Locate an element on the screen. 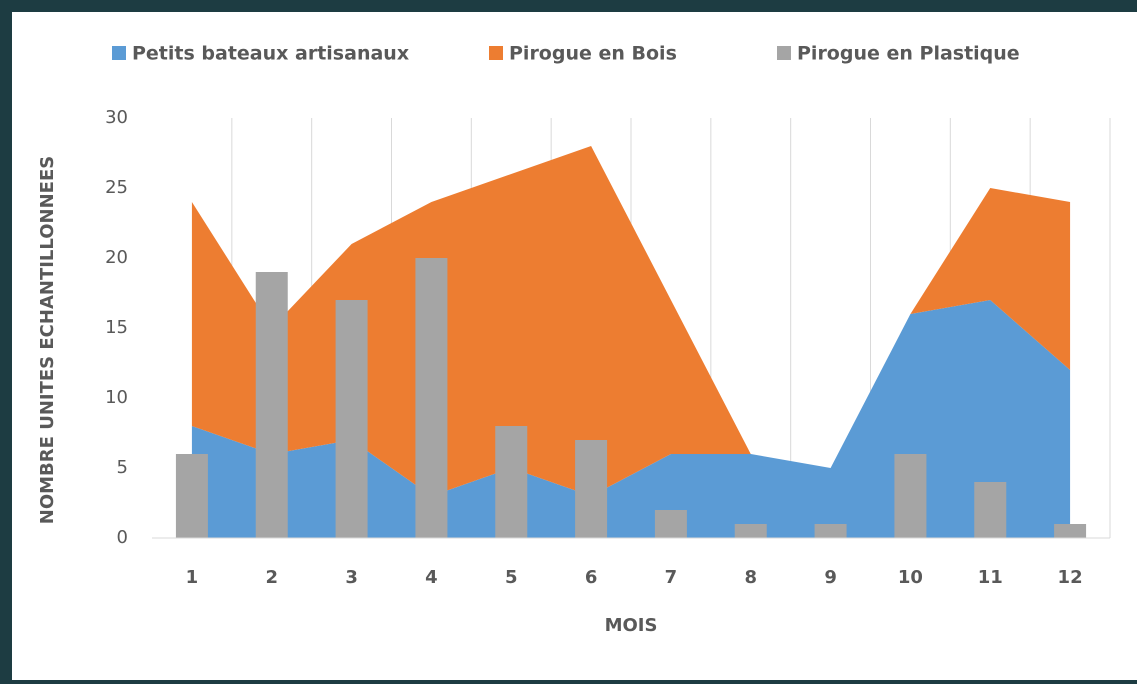 The width and height of the screenshot is (1137, 684). x-tick-label: 7 is located at coordinates (671, 577).